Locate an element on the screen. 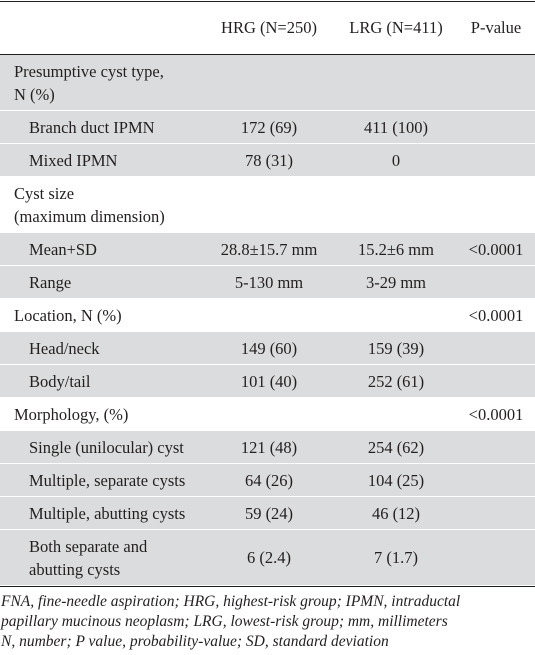  table-row: Head/neck 149 (60) 159 (39) is located at coordinates (267, 348).